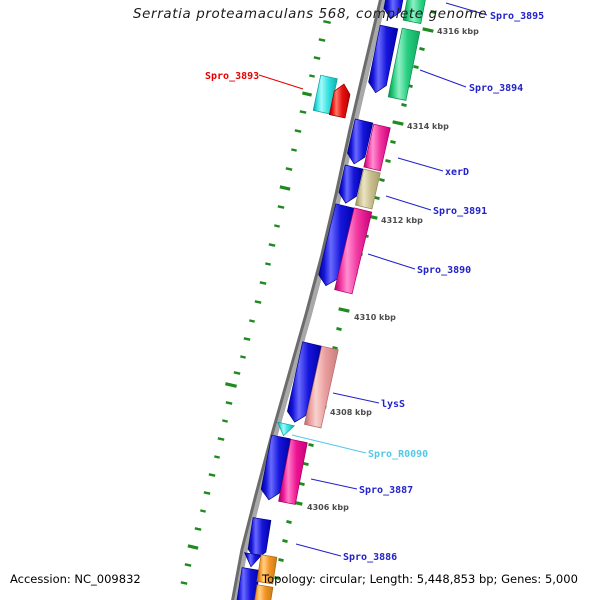 The height and width of the screenshot is (600, 600). What do you see at coordinates (304, 382) in the screenshot?
I see `gene-shape-lyss-cds` at bounding box center [304, 382].